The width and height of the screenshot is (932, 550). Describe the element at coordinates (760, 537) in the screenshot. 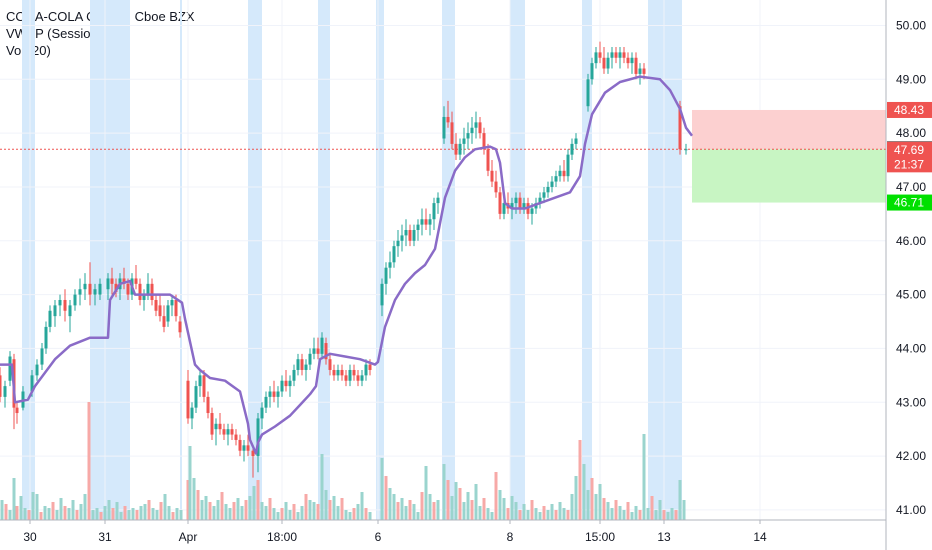

I see `x-tick-label: 14` at that location.